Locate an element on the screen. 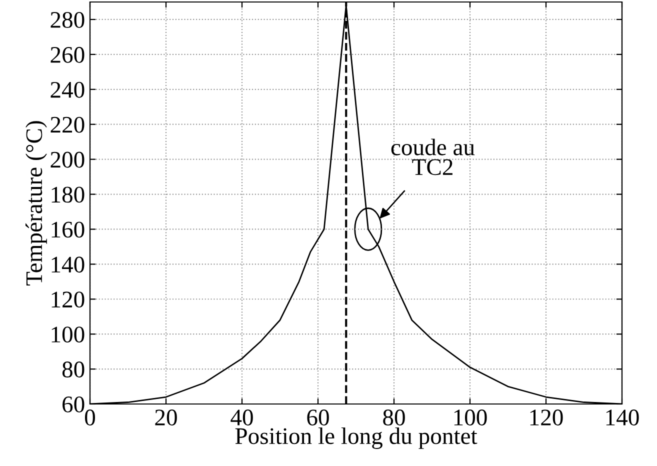 Image resolution: width=657 pixels, height=466 pixels. y-tick-label: 60 is located at coordinates (73, 404).